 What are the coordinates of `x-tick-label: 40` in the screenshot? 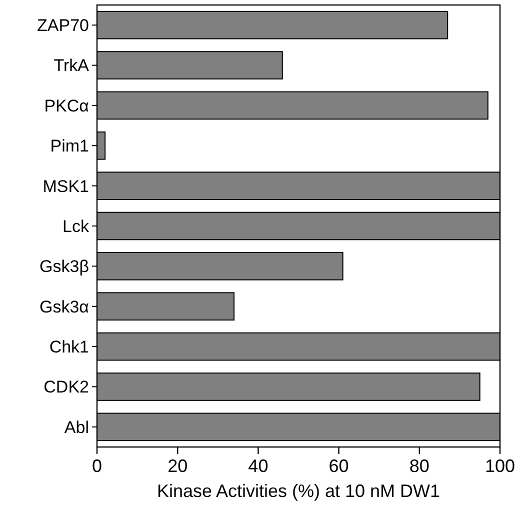 It's located at (258, 466).